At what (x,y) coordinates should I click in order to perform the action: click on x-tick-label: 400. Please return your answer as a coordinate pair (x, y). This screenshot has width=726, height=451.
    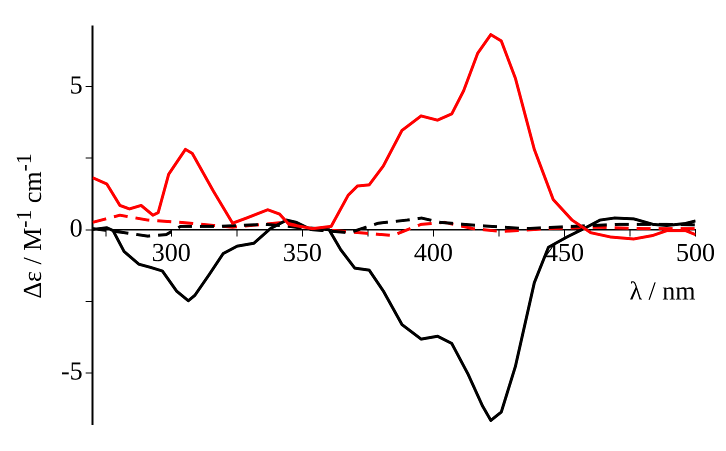
    Looking at the image, I should click on (433, 253).